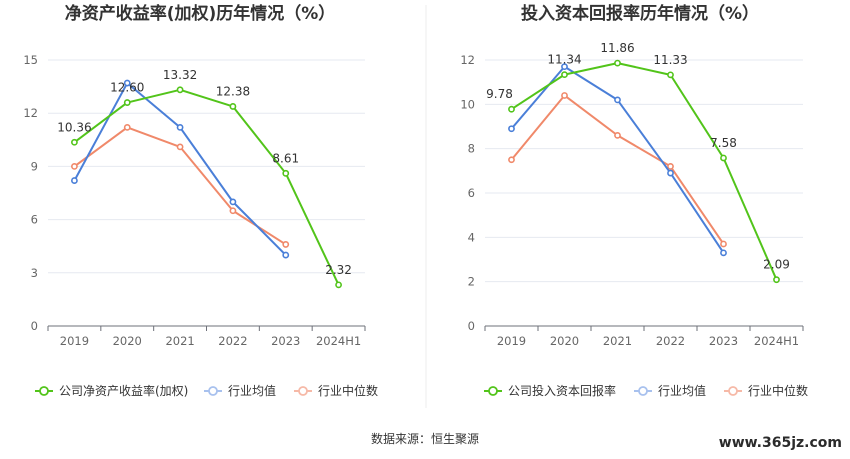 The width and height of the screenshot is (850, 459). Describe the element at coordinates (233, 91) in the screenshot. I see `data-label: 12.38` at that location.